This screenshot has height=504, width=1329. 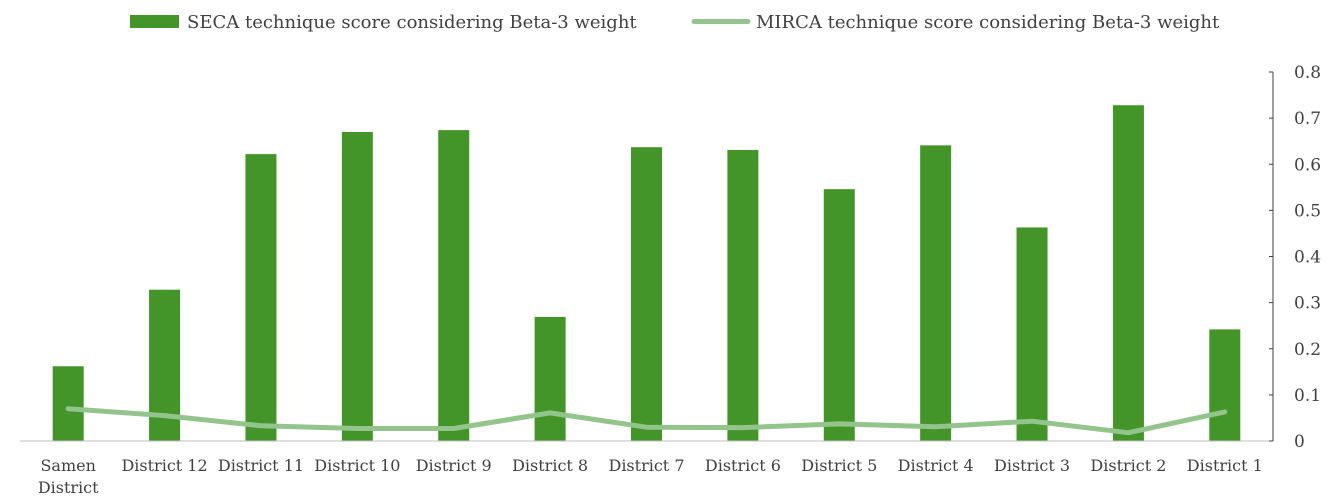 I want to click on x-tick-label: District 4, so click(x=936, y=465).